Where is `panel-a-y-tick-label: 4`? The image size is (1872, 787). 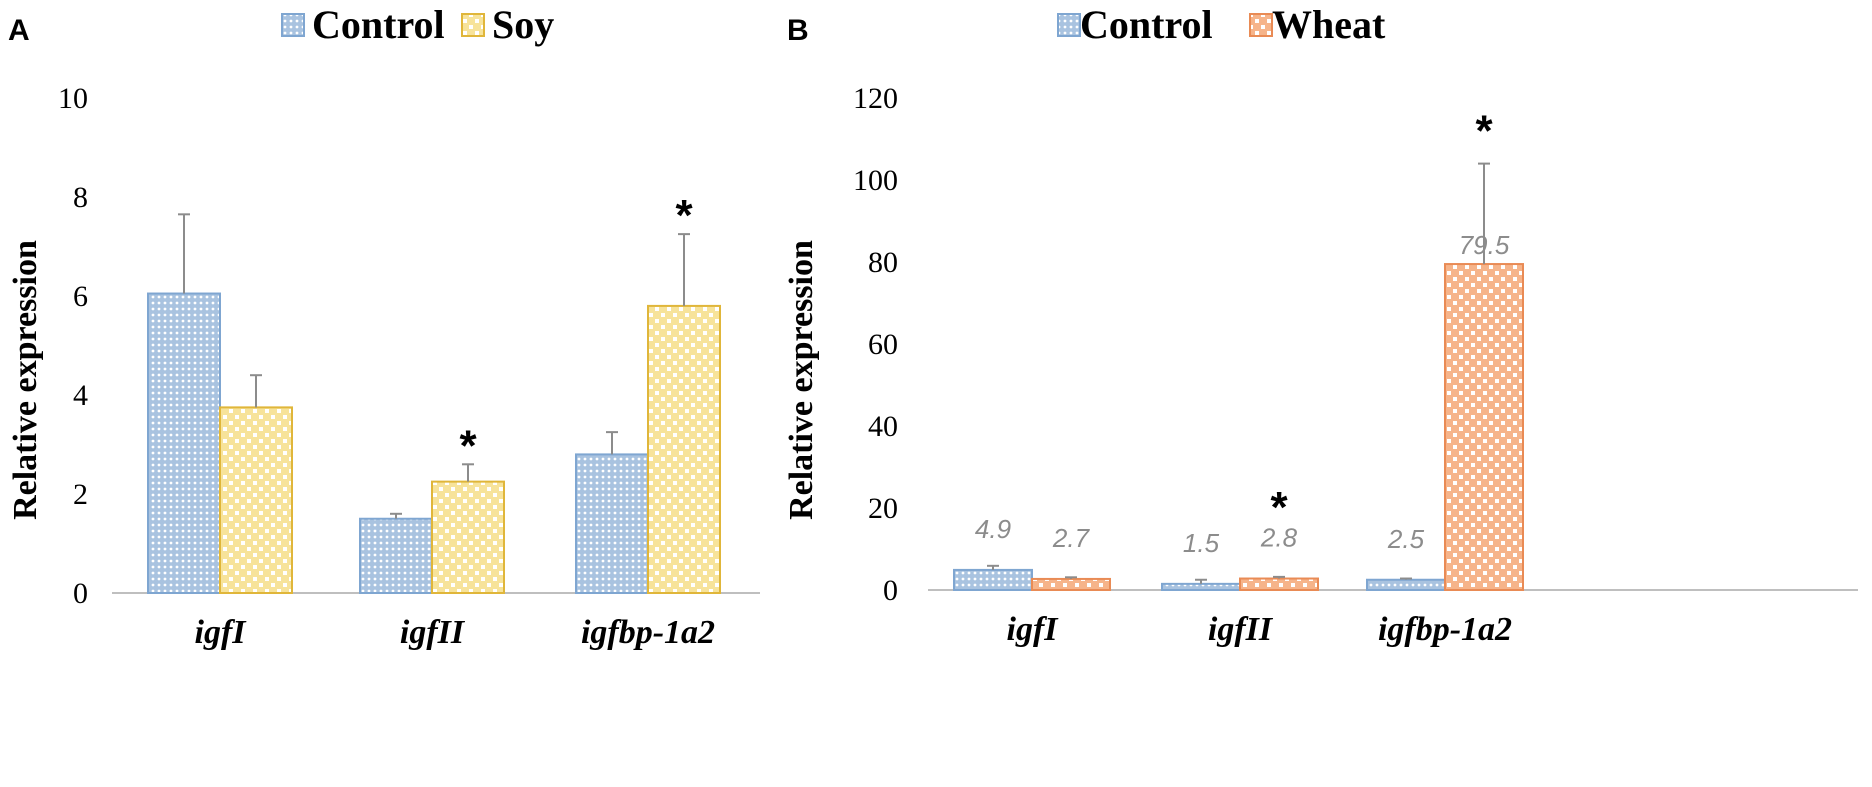
panel-a-y-tick-label: 4 is located at coordinates (80, 395).